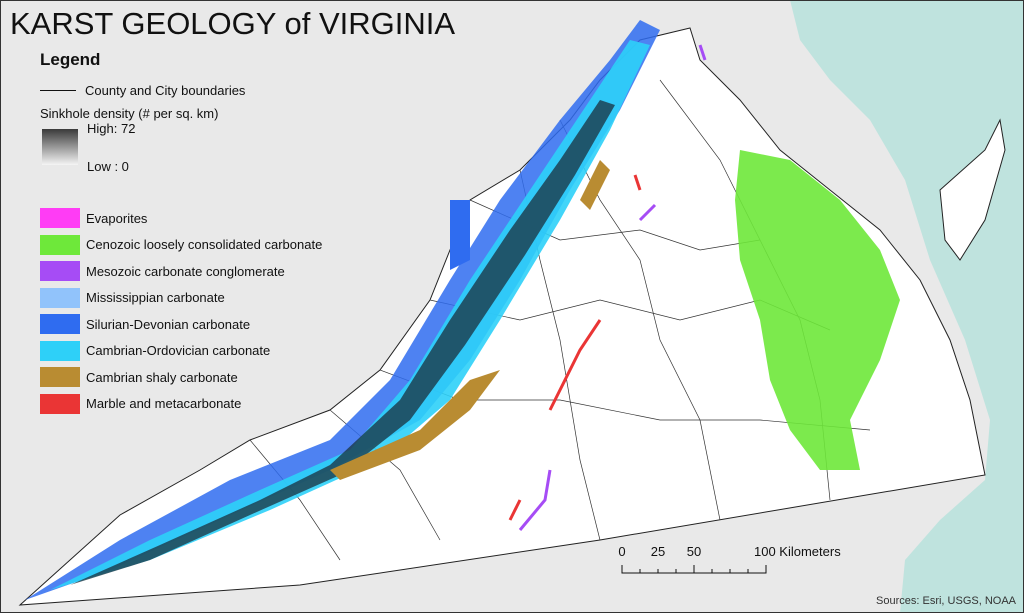  I want to click on mesozoic-strips, so click(612, 287).